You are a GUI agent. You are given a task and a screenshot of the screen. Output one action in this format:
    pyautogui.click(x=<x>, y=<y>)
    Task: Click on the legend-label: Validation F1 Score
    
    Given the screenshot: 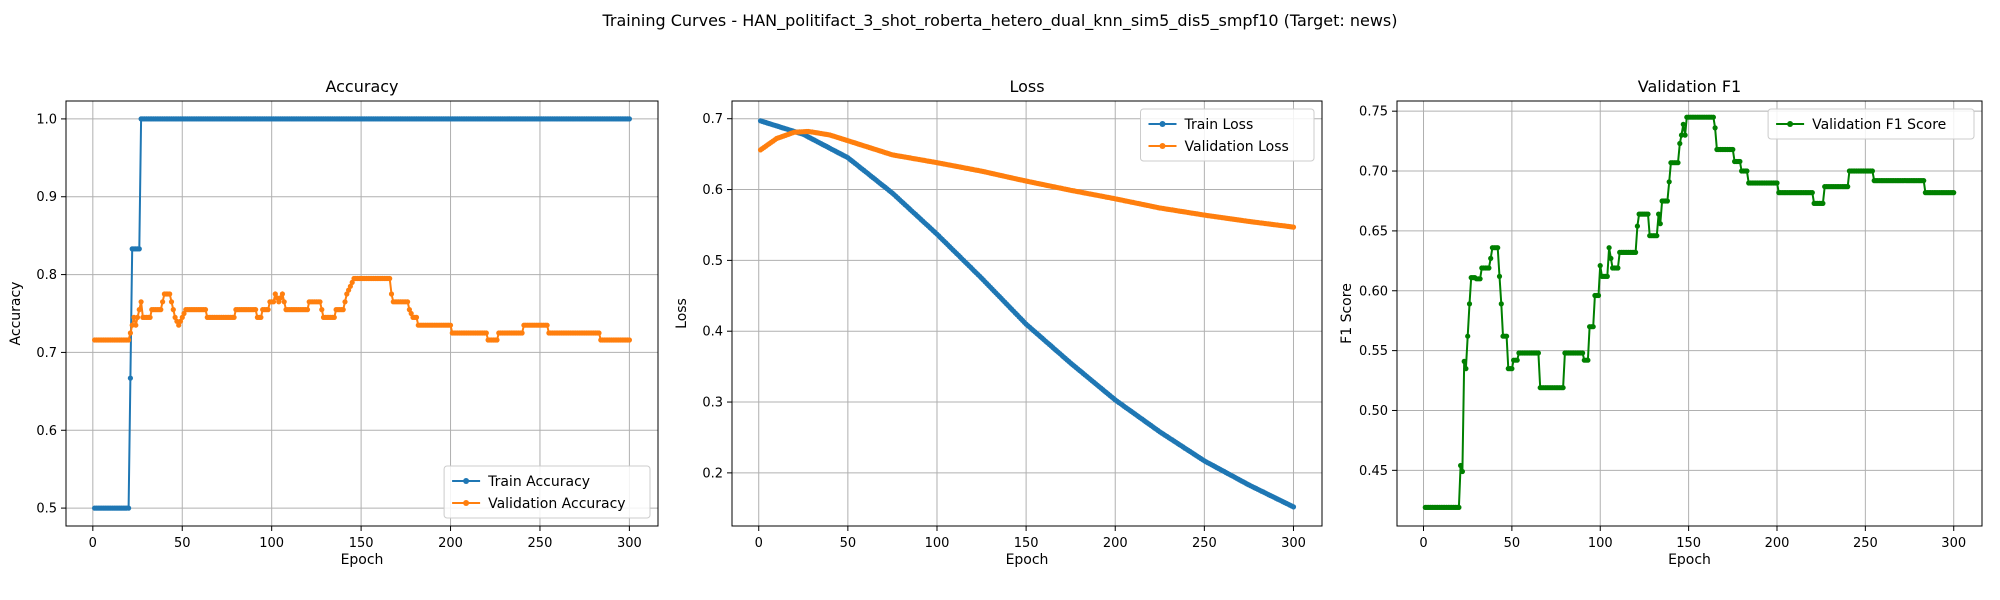 What is the action you would take?
    pyautogui.click(x=1879, y=125)
    